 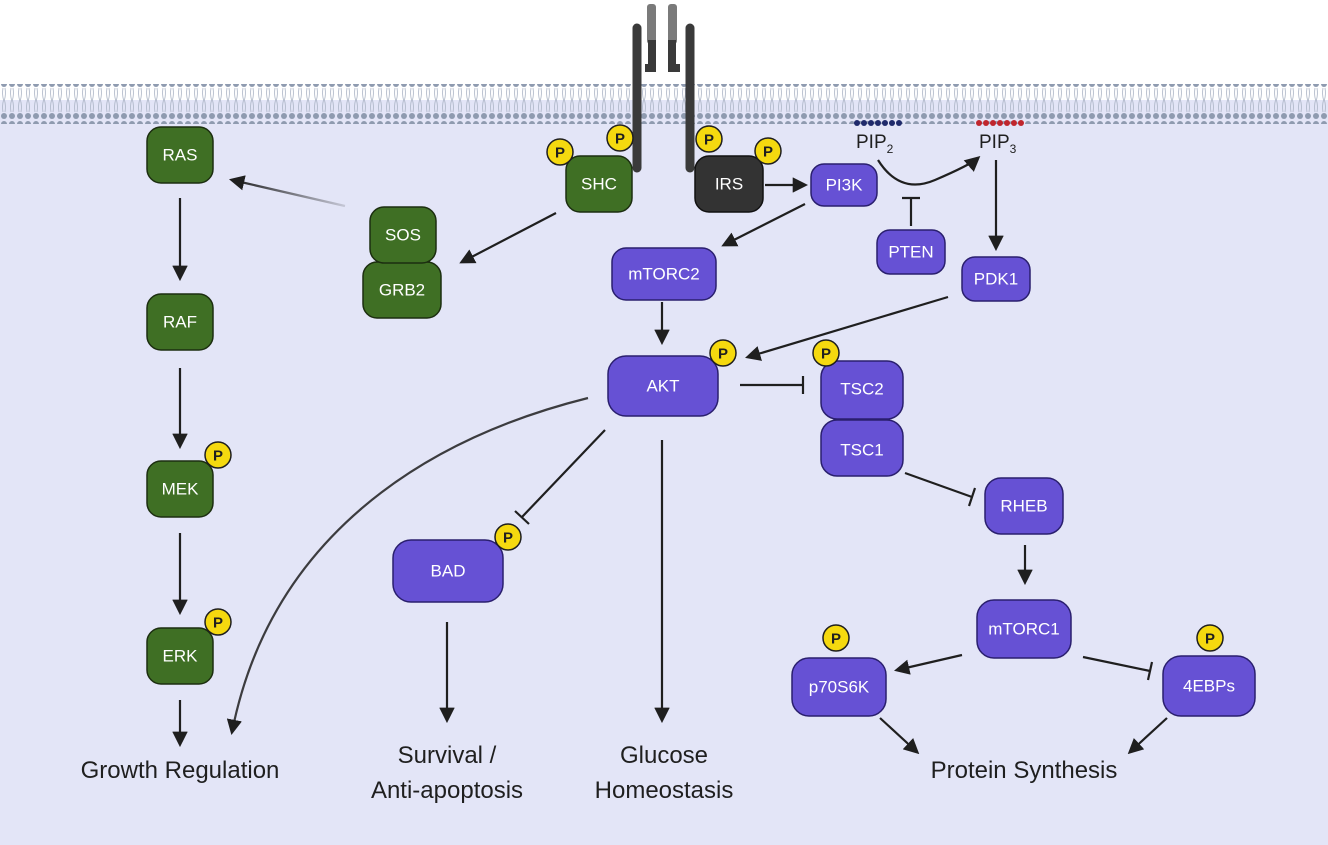 I want to click on node-pi3k-label: PI3K, so click(x=845, y=185).